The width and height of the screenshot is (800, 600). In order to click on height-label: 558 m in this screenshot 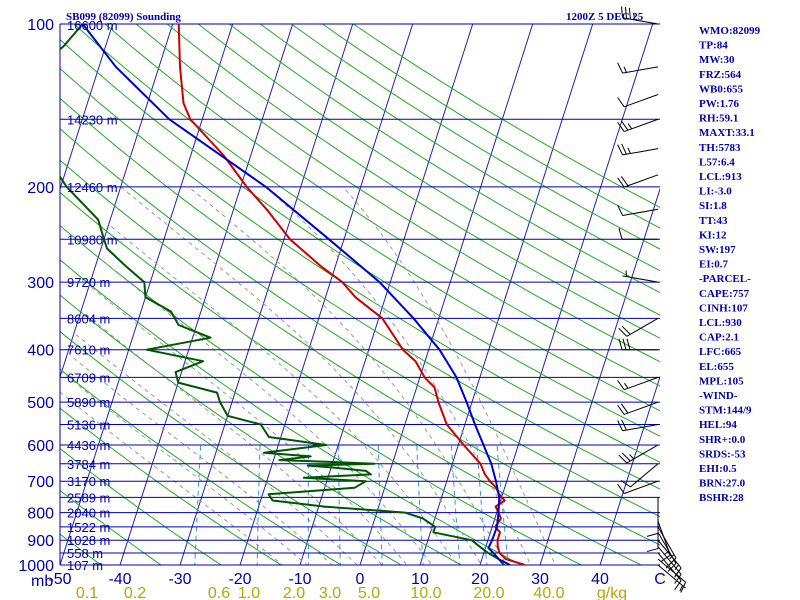, I will do `click(85, 553)`.